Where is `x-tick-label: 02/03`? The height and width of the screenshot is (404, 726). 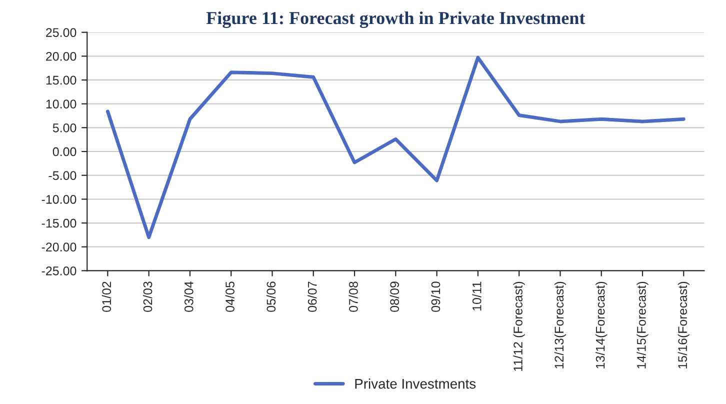 x-tick-label: 02/03 is located at coordinates (147, 297).